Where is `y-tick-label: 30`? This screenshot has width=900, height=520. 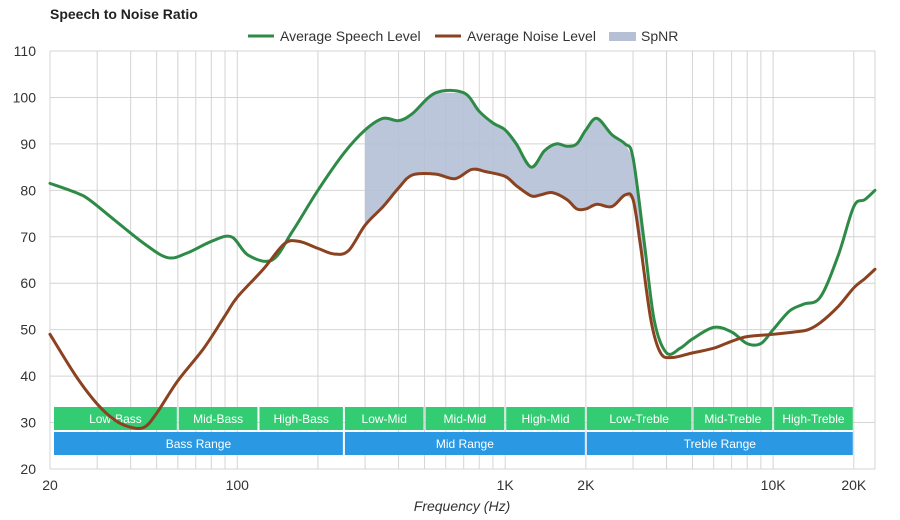 y-tick-label: 30 is located at coordinates (28, 423).